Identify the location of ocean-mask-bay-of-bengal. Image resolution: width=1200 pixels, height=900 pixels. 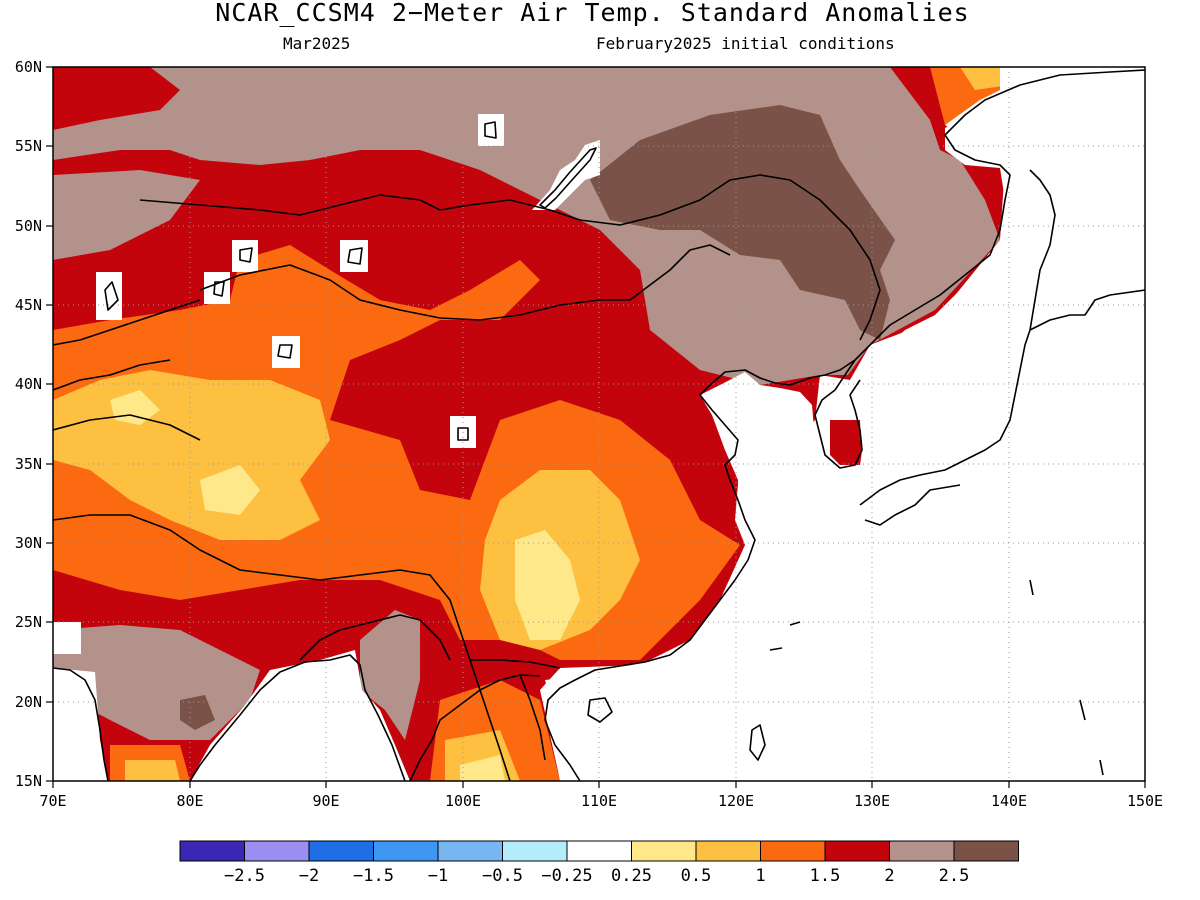
(300, 715).